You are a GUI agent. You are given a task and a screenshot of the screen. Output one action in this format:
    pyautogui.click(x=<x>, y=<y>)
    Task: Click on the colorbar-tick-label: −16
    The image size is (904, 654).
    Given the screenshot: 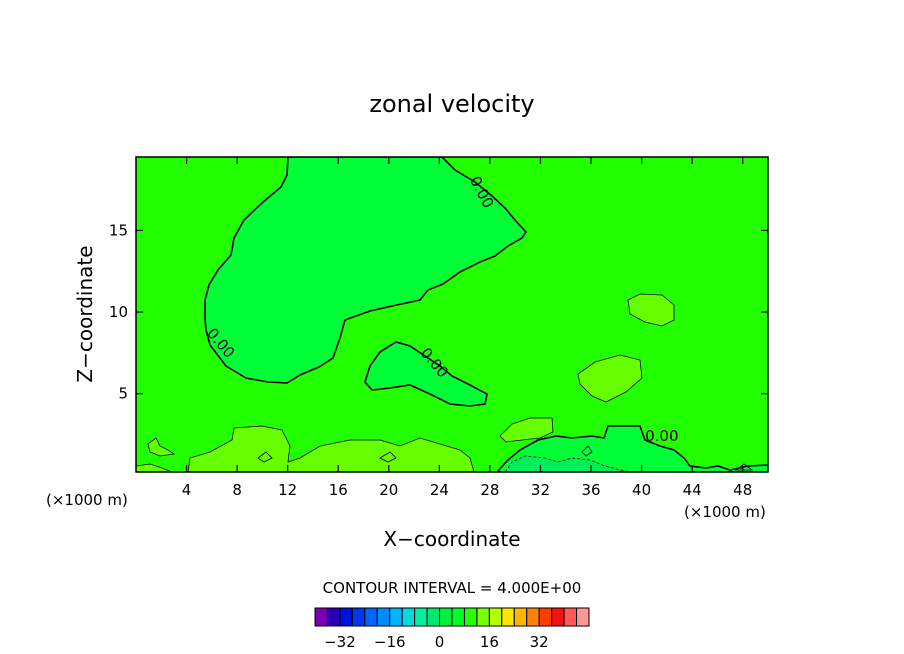 What is the action you would take?
    pyautogui.click(x=390, y=642)
    